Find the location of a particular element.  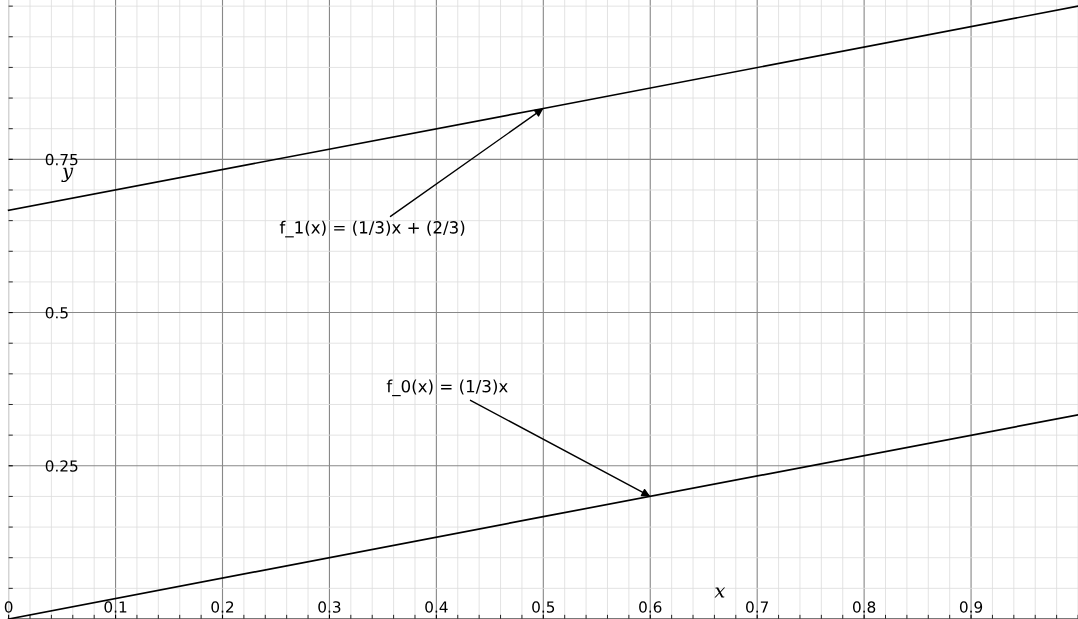

y-axis-title: y is located at coordinates (67, 175).